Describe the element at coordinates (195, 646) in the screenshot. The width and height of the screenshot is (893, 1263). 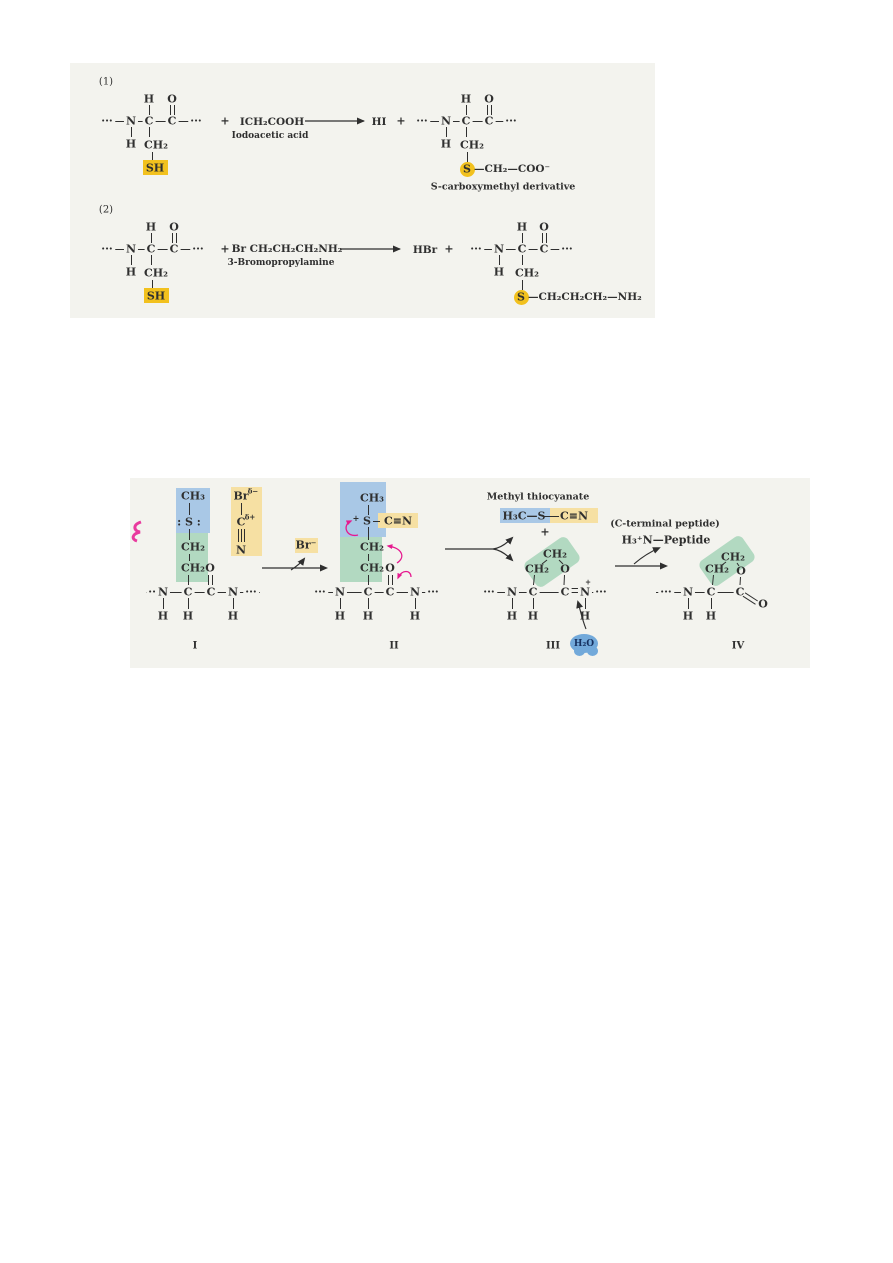
I see `step-label-I: I` at that location.